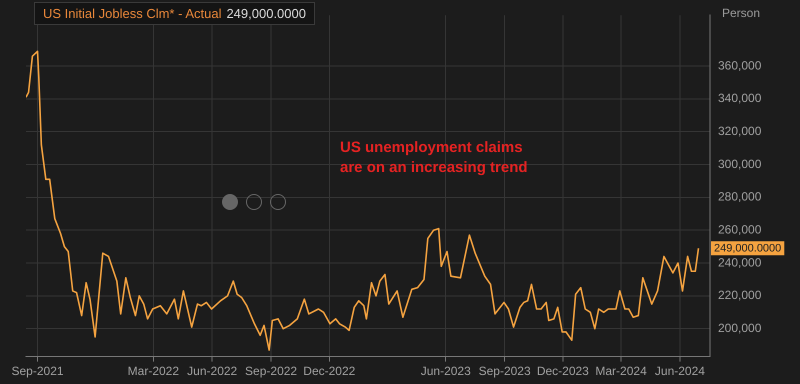 The width and height of the screenshot is (800, 384). What do you see at coordinates (132, 13) in the screenshot?
I see `chart-title: US Initial Jobless Clm* - Actual` at bounding box center [132, 13].